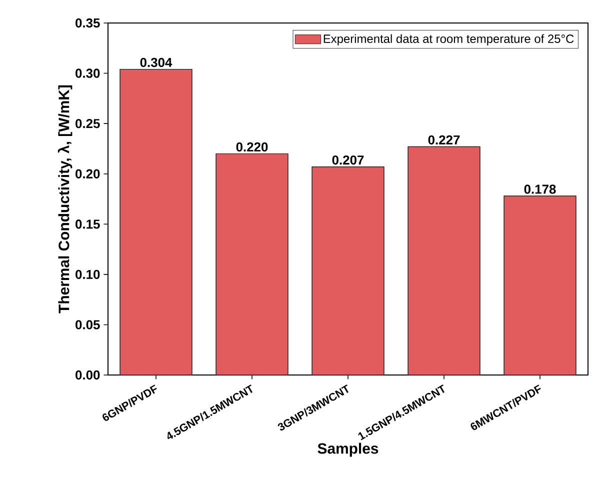 The width and height of the screenshot is (596, 501). What do you see at coordinates (444, 140) in the screenshot?
I see `data-label: 0.227` at bounding box center [444, 140].